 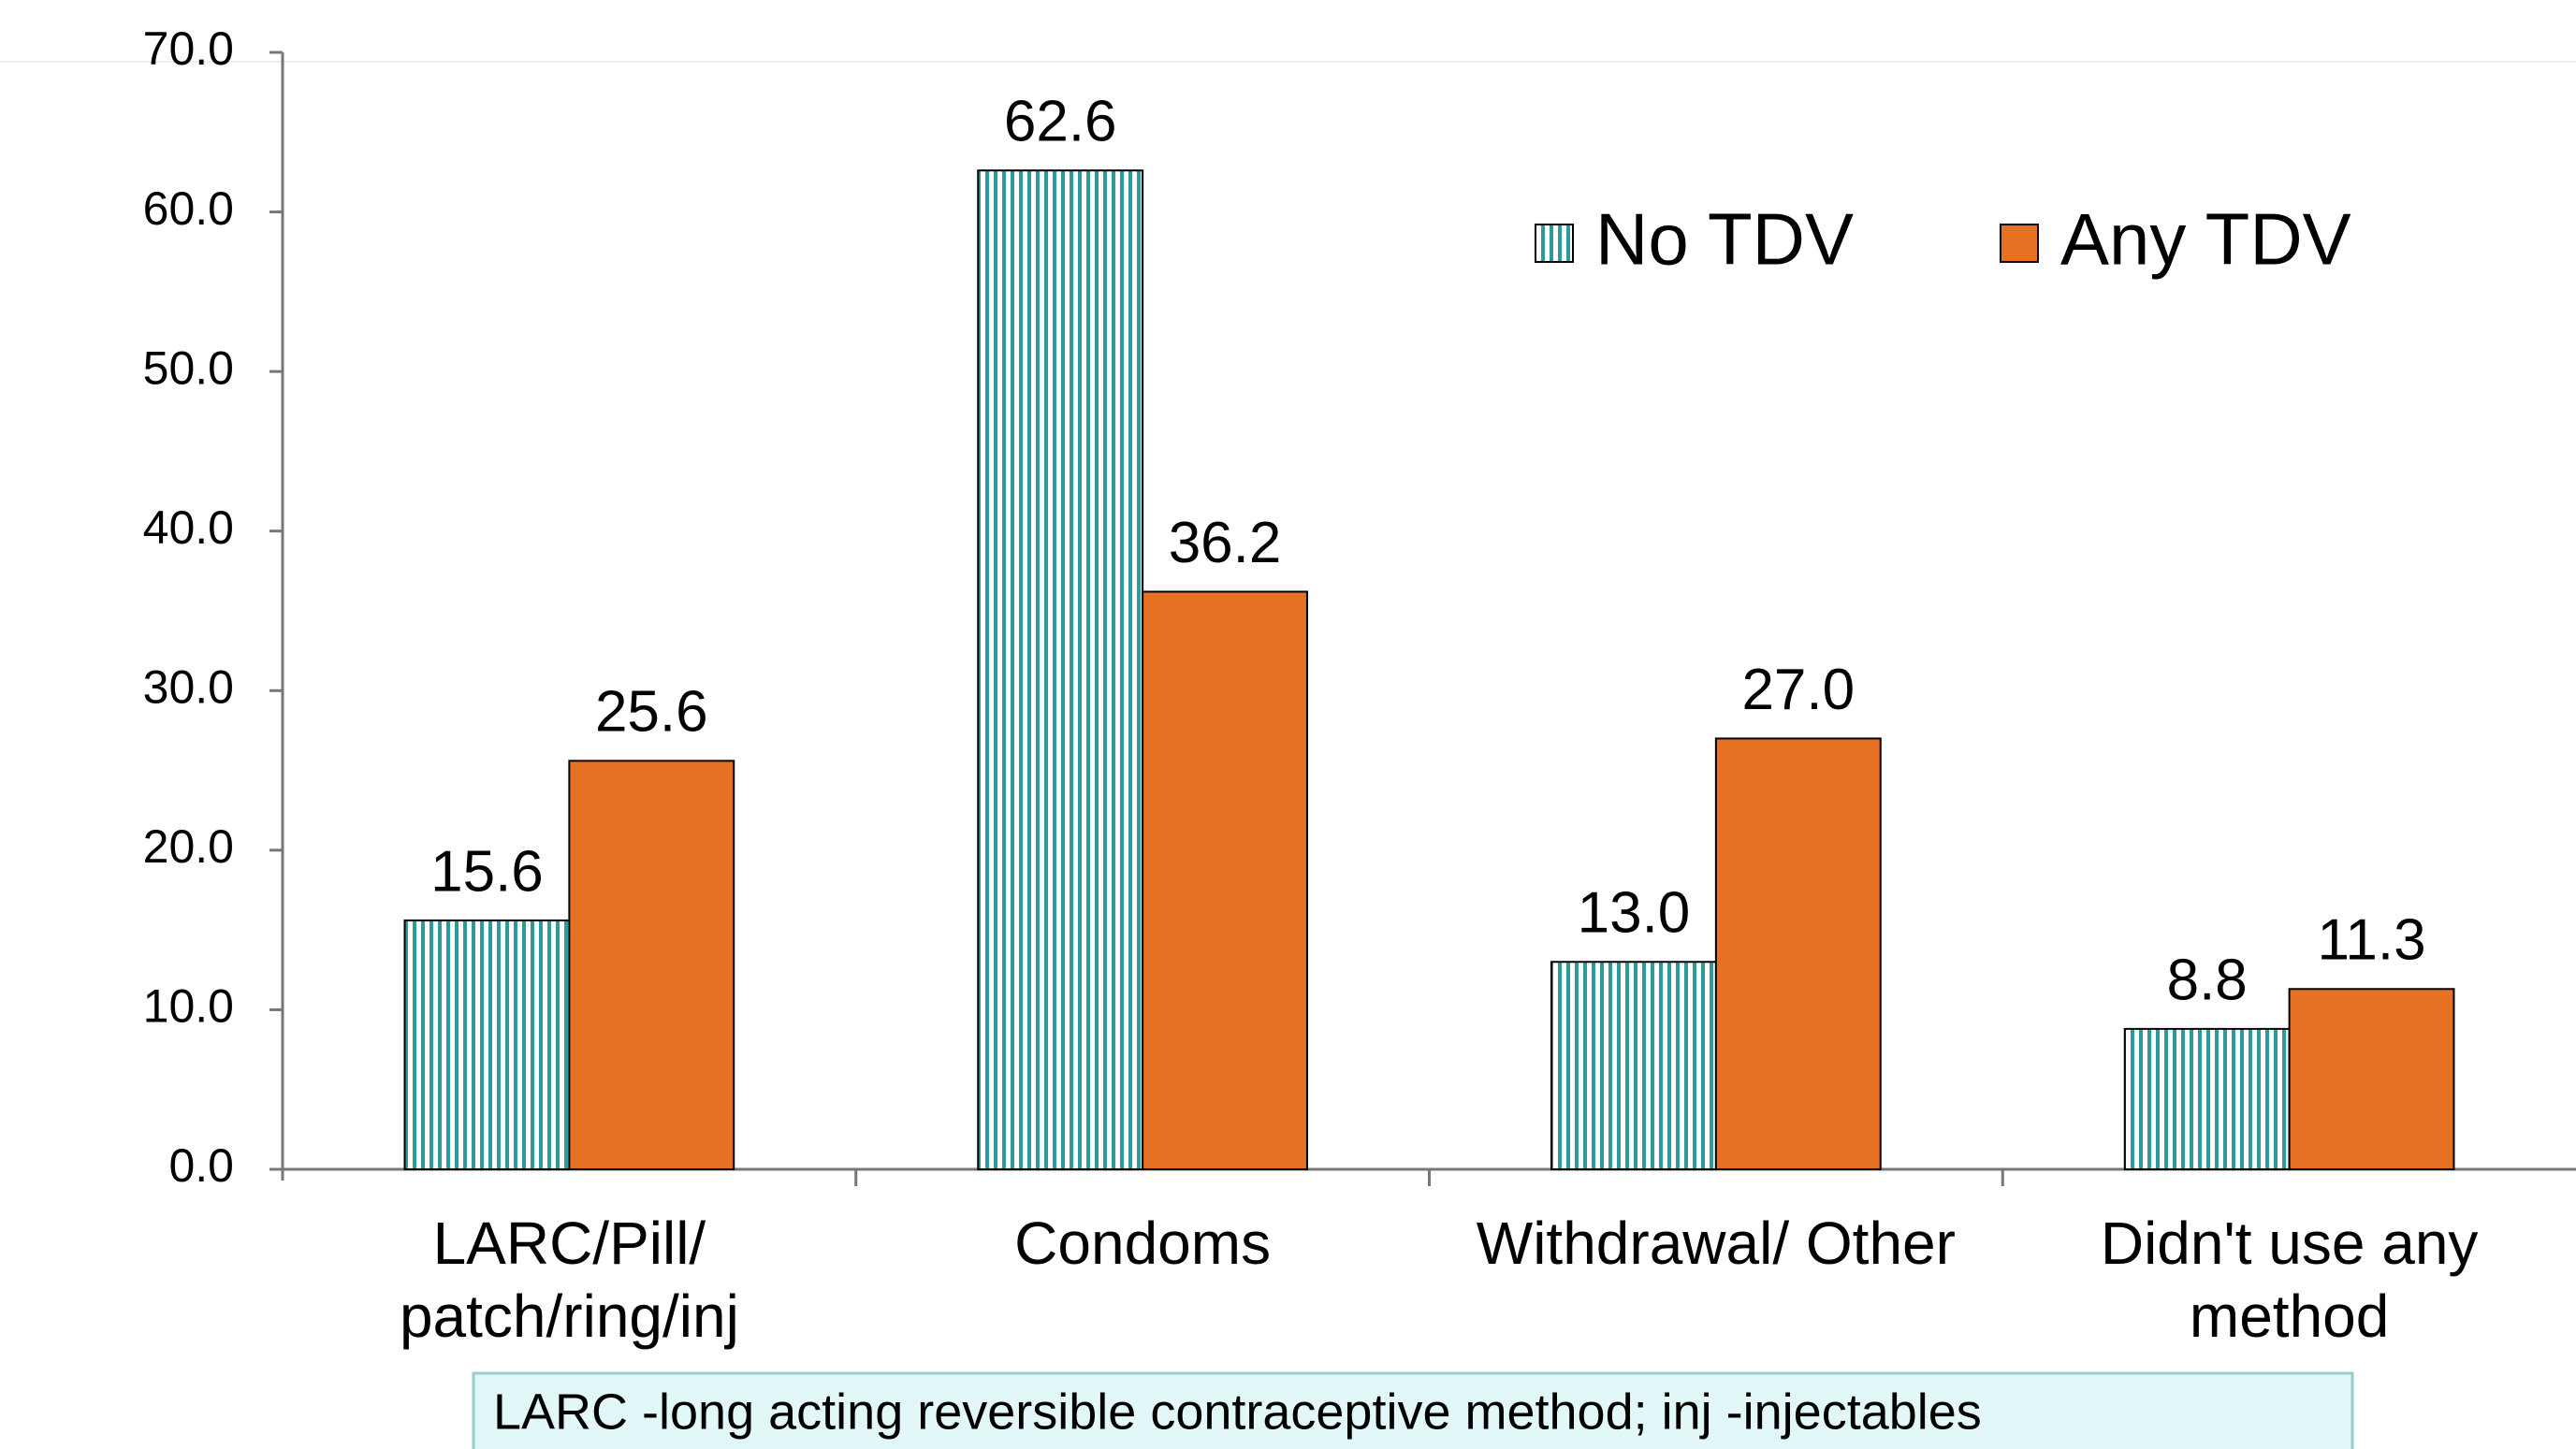 What do you see at coordinates (2207, 980) in the screenshot?
I see `value-label: 8.8` at bounding box center [2207, 980].